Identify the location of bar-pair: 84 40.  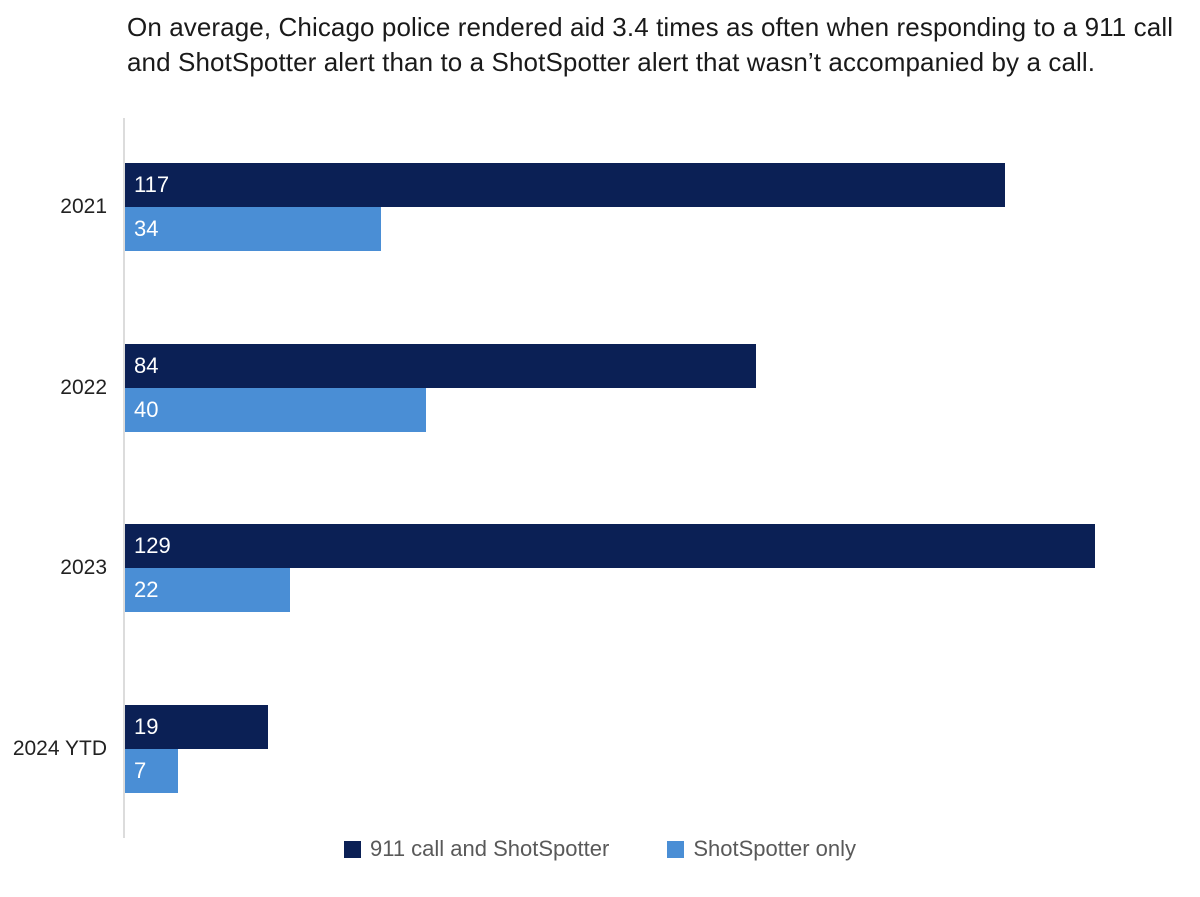
(662, 388).